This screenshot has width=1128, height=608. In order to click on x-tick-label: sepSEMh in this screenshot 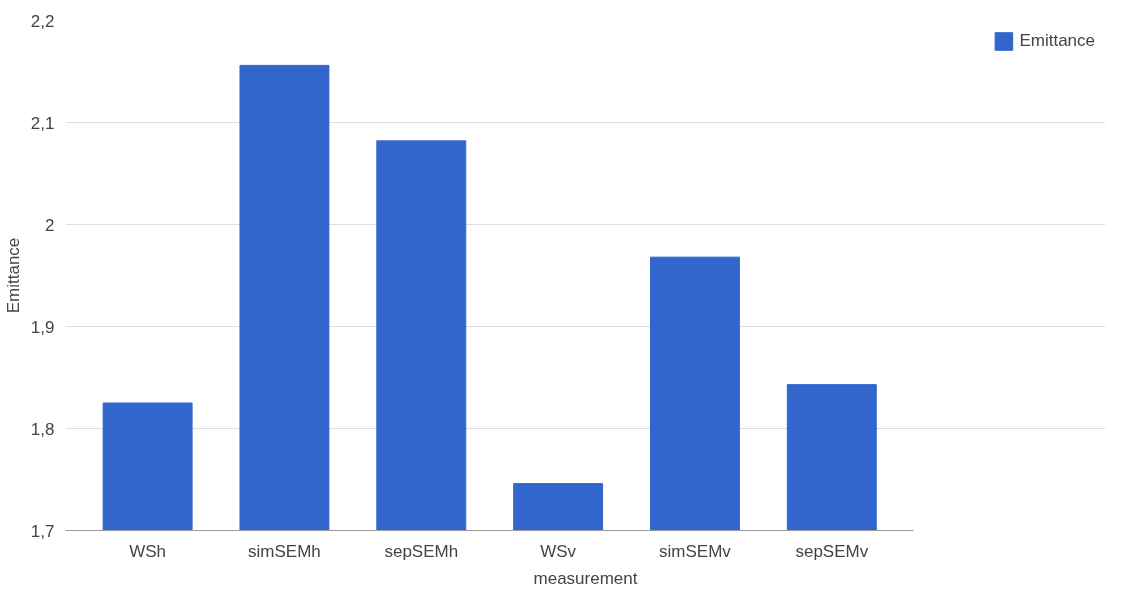, I will do `click(421, 551)`.